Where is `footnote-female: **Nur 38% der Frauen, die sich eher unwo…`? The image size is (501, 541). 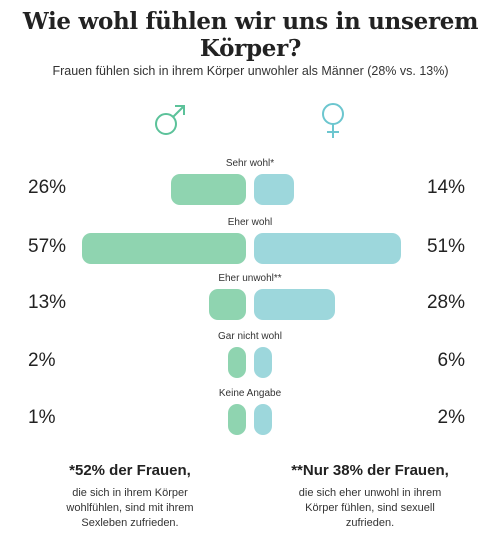 footnote-female: **Nur 38% der Frauen, die sich eher unwo… is located at coordinates (370, 496).